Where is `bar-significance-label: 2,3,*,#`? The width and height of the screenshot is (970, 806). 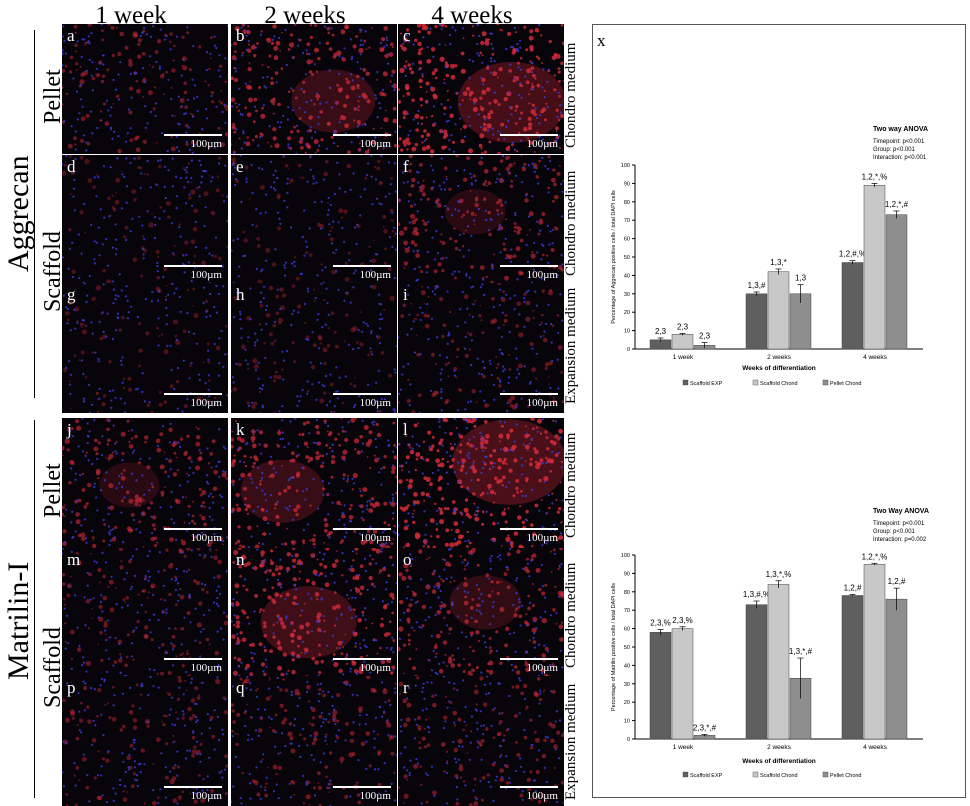
bar-significance-label: 2,3,*,# is located at coordinates (705, 727).